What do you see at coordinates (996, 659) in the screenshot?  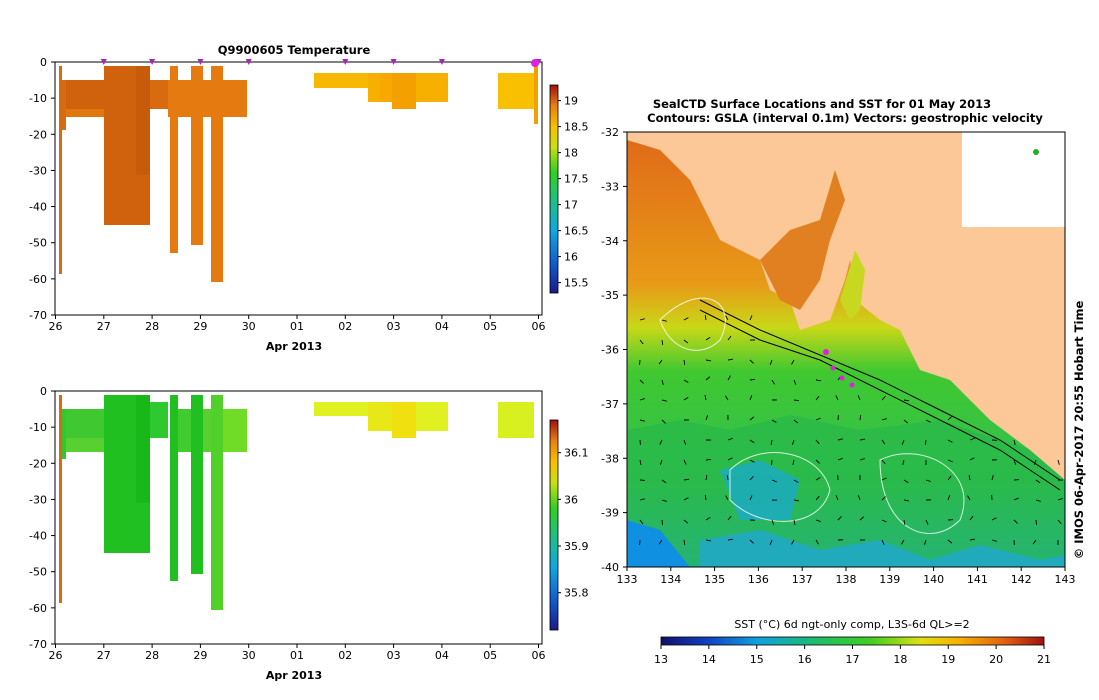 I see `sst-colorbar-tick-label: 20` at bounding box center [996, 659].